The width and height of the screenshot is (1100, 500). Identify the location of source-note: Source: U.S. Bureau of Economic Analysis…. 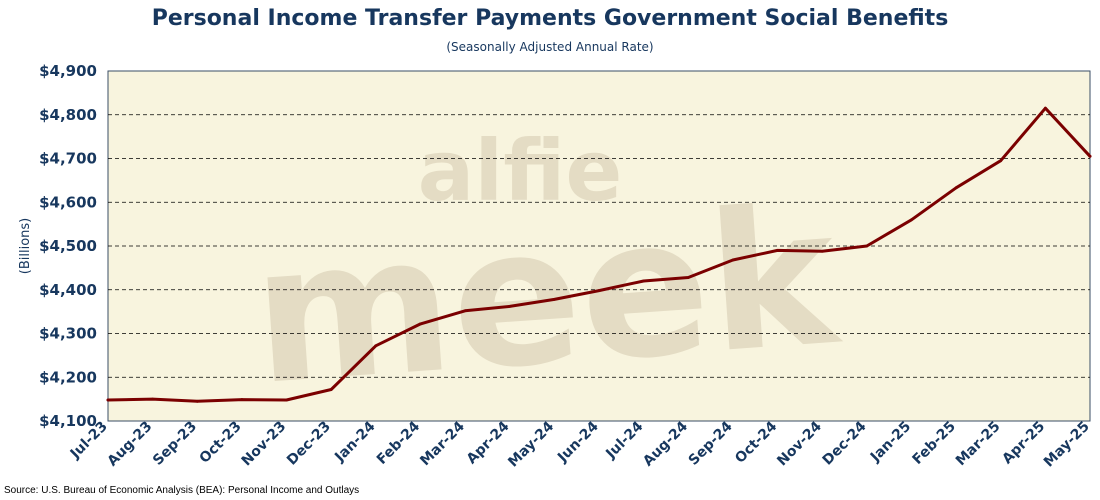
(182, 490).